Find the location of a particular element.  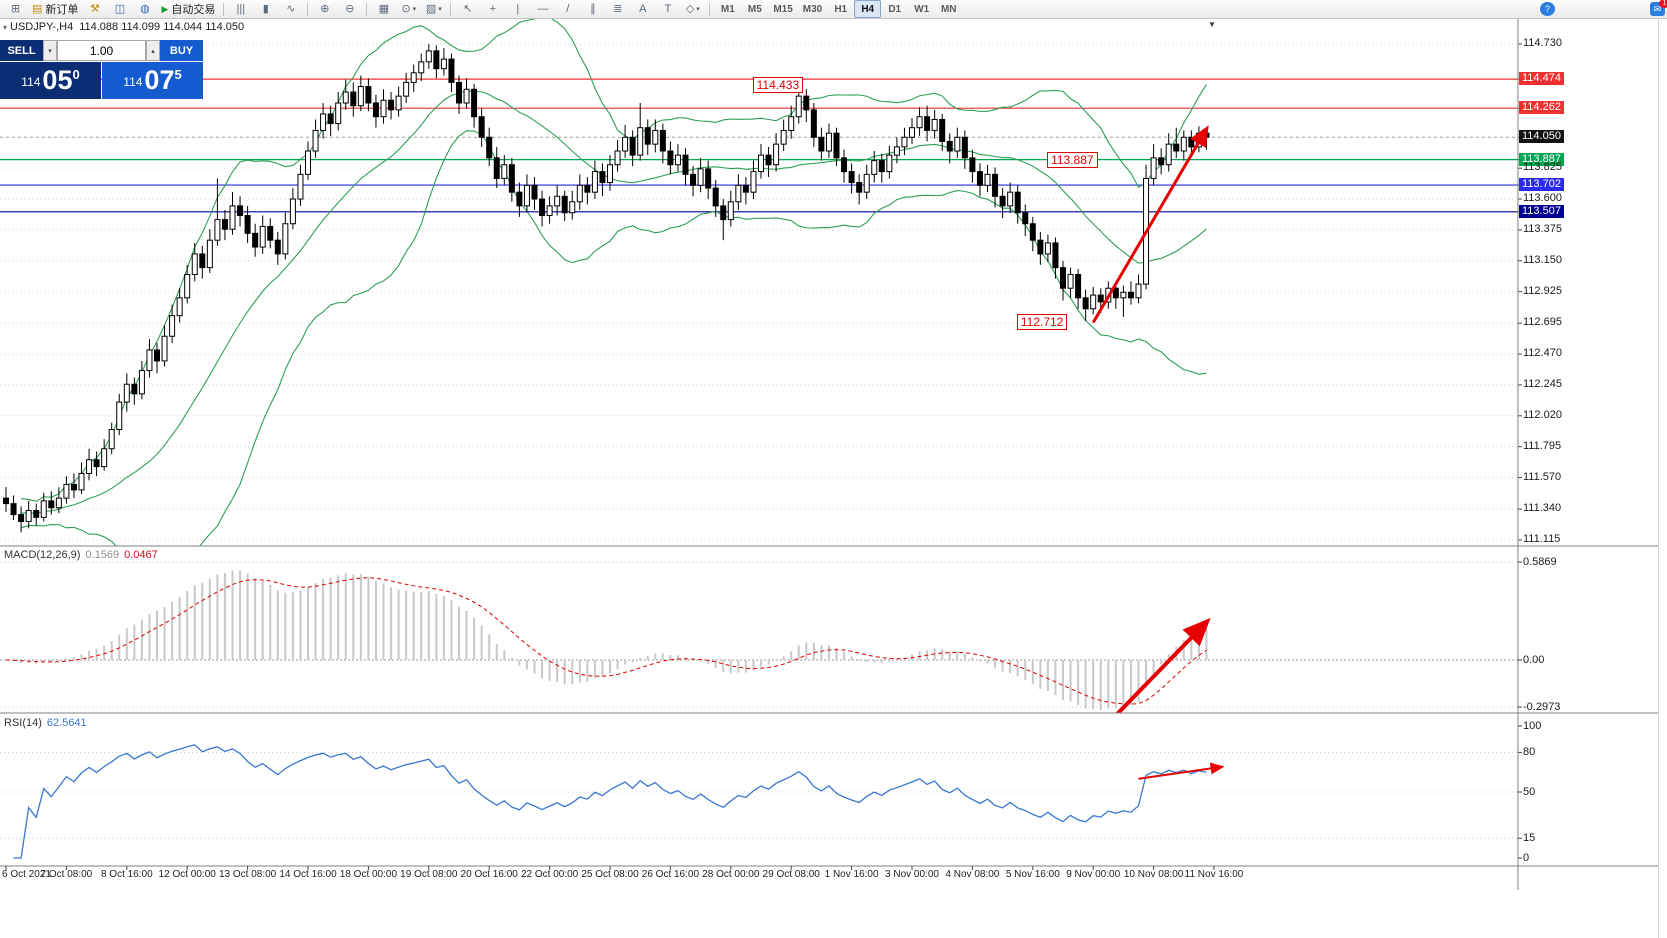

autotrade-icon: ▶ is located at coordinates (165, 8).